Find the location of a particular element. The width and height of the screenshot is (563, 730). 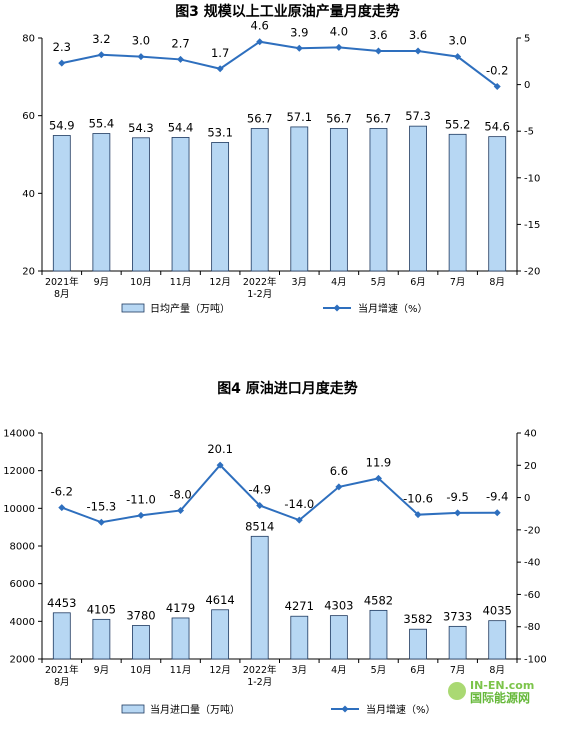

chart2-line-data-label: -4.9 is located at coordinates (259, 489).